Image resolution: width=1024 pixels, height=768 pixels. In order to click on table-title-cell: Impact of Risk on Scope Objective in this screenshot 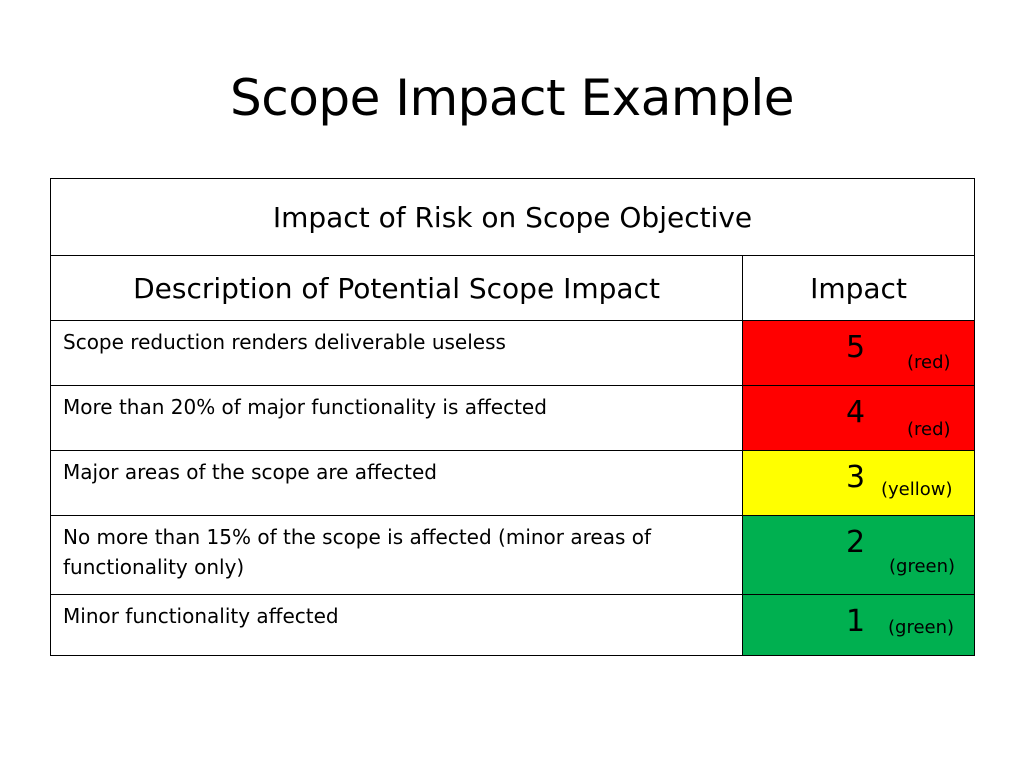, I will do `click(512, 217)`.